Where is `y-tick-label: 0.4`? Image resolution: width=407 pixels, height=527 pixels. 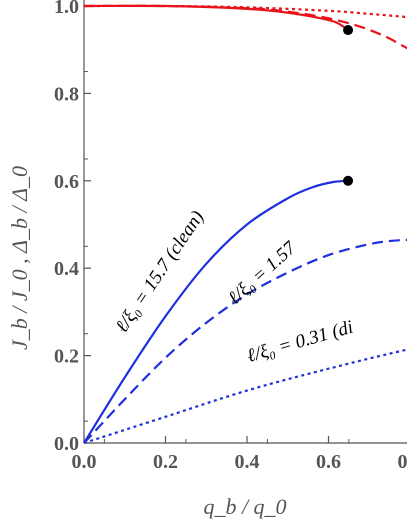
y-tick-label: 0.4 is located at coordinates (66, 269).